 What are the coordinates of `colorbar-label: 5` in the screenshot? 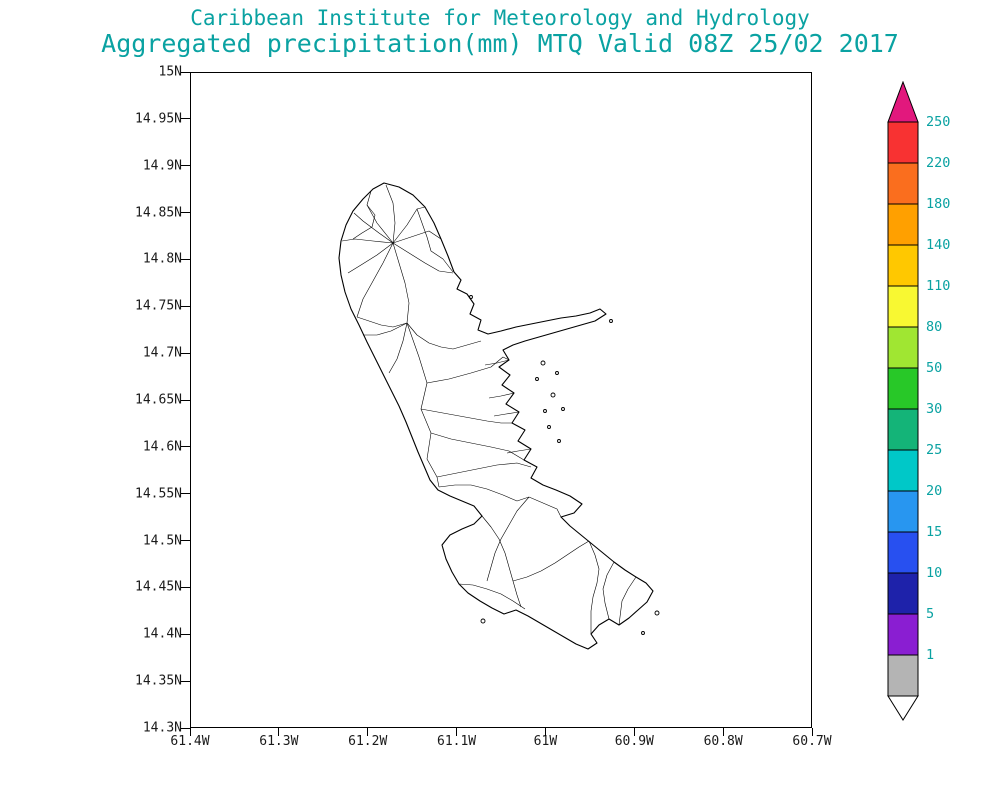 It's located at (930, 614).